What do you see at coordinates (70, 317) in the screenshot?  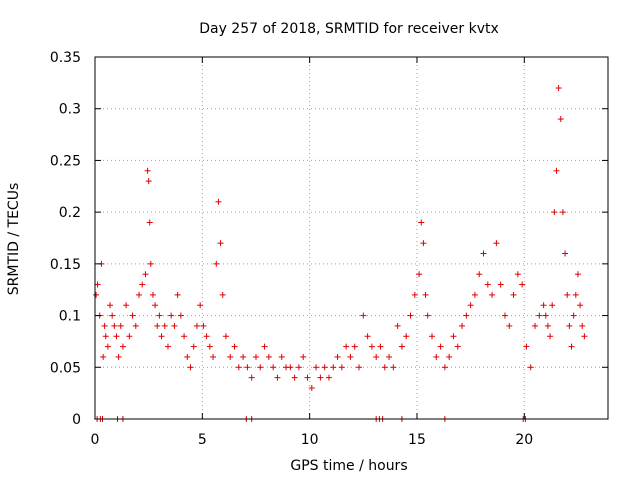 I see `y-tick-label: 0.1` at bounding box center [70, 317].